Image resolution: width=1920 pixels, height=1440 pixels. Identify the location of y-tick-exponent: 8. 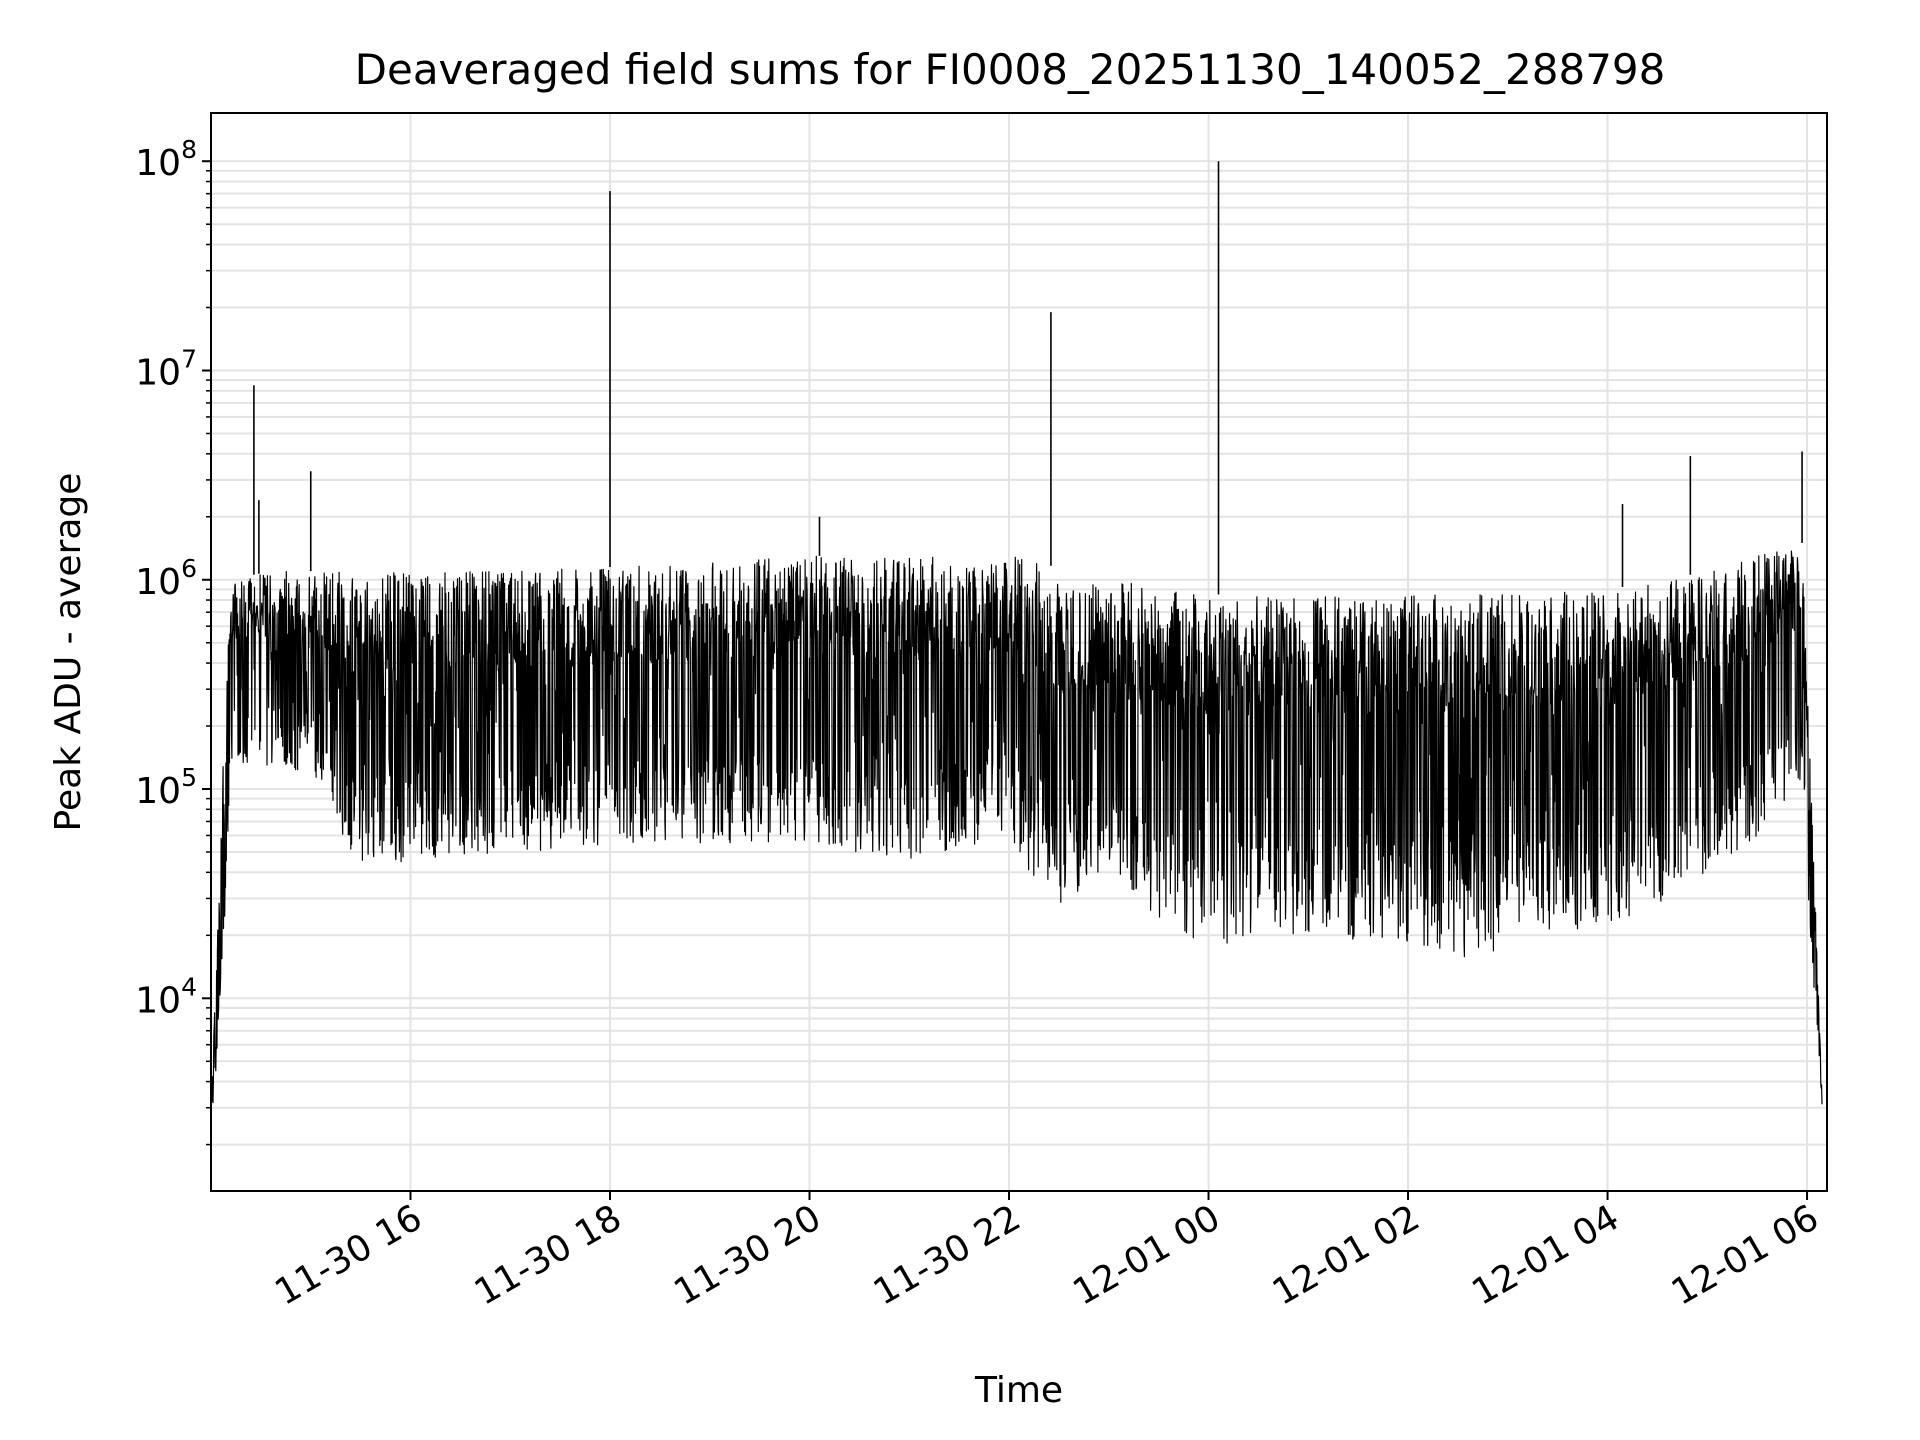
(189, 149).